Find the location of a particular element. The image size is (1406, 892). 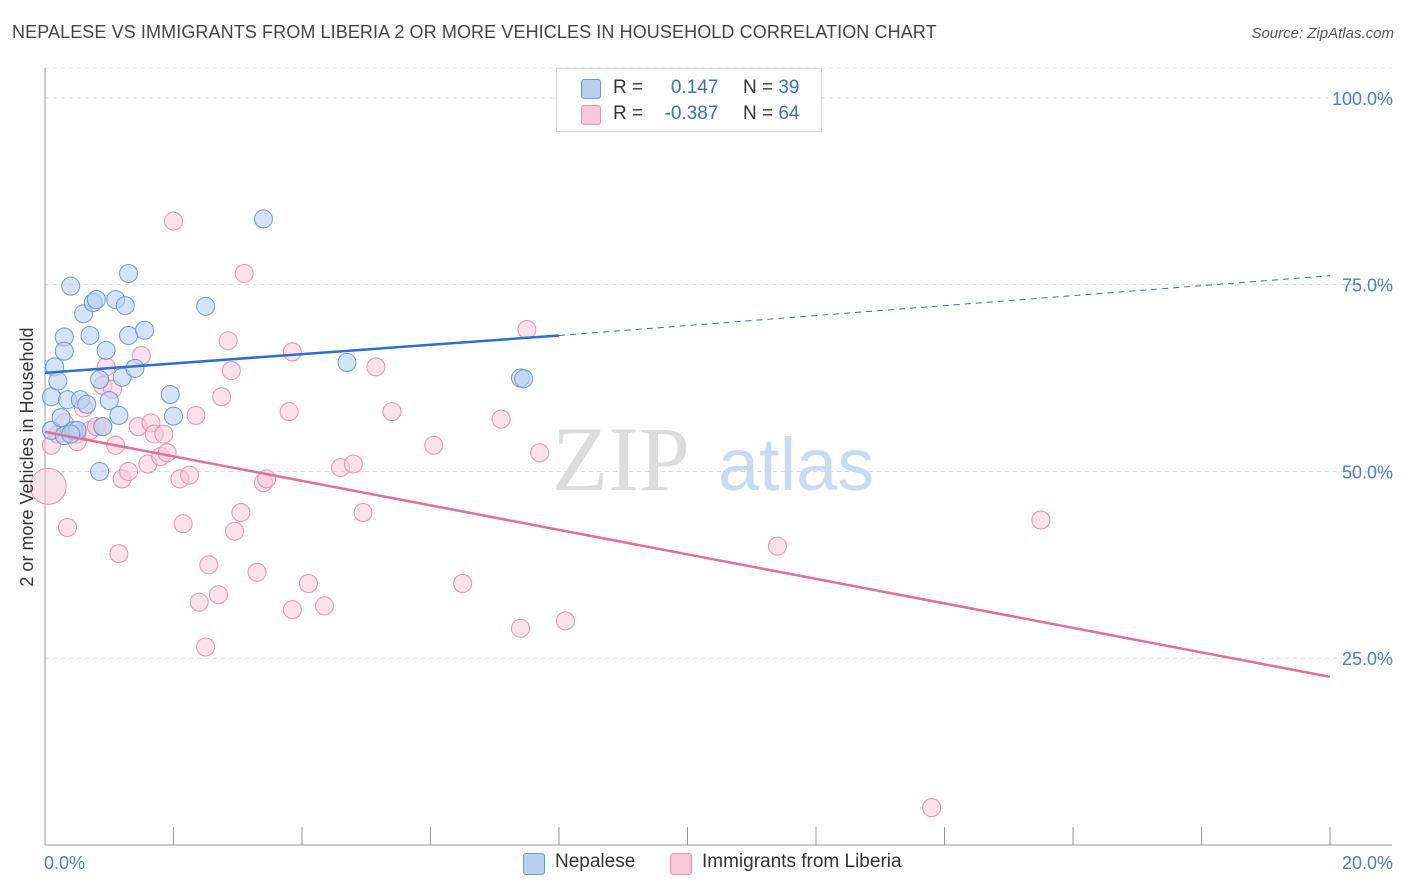

legend-series: Nepalese Immigrants from Liberia is located at coordinates (703, 864).